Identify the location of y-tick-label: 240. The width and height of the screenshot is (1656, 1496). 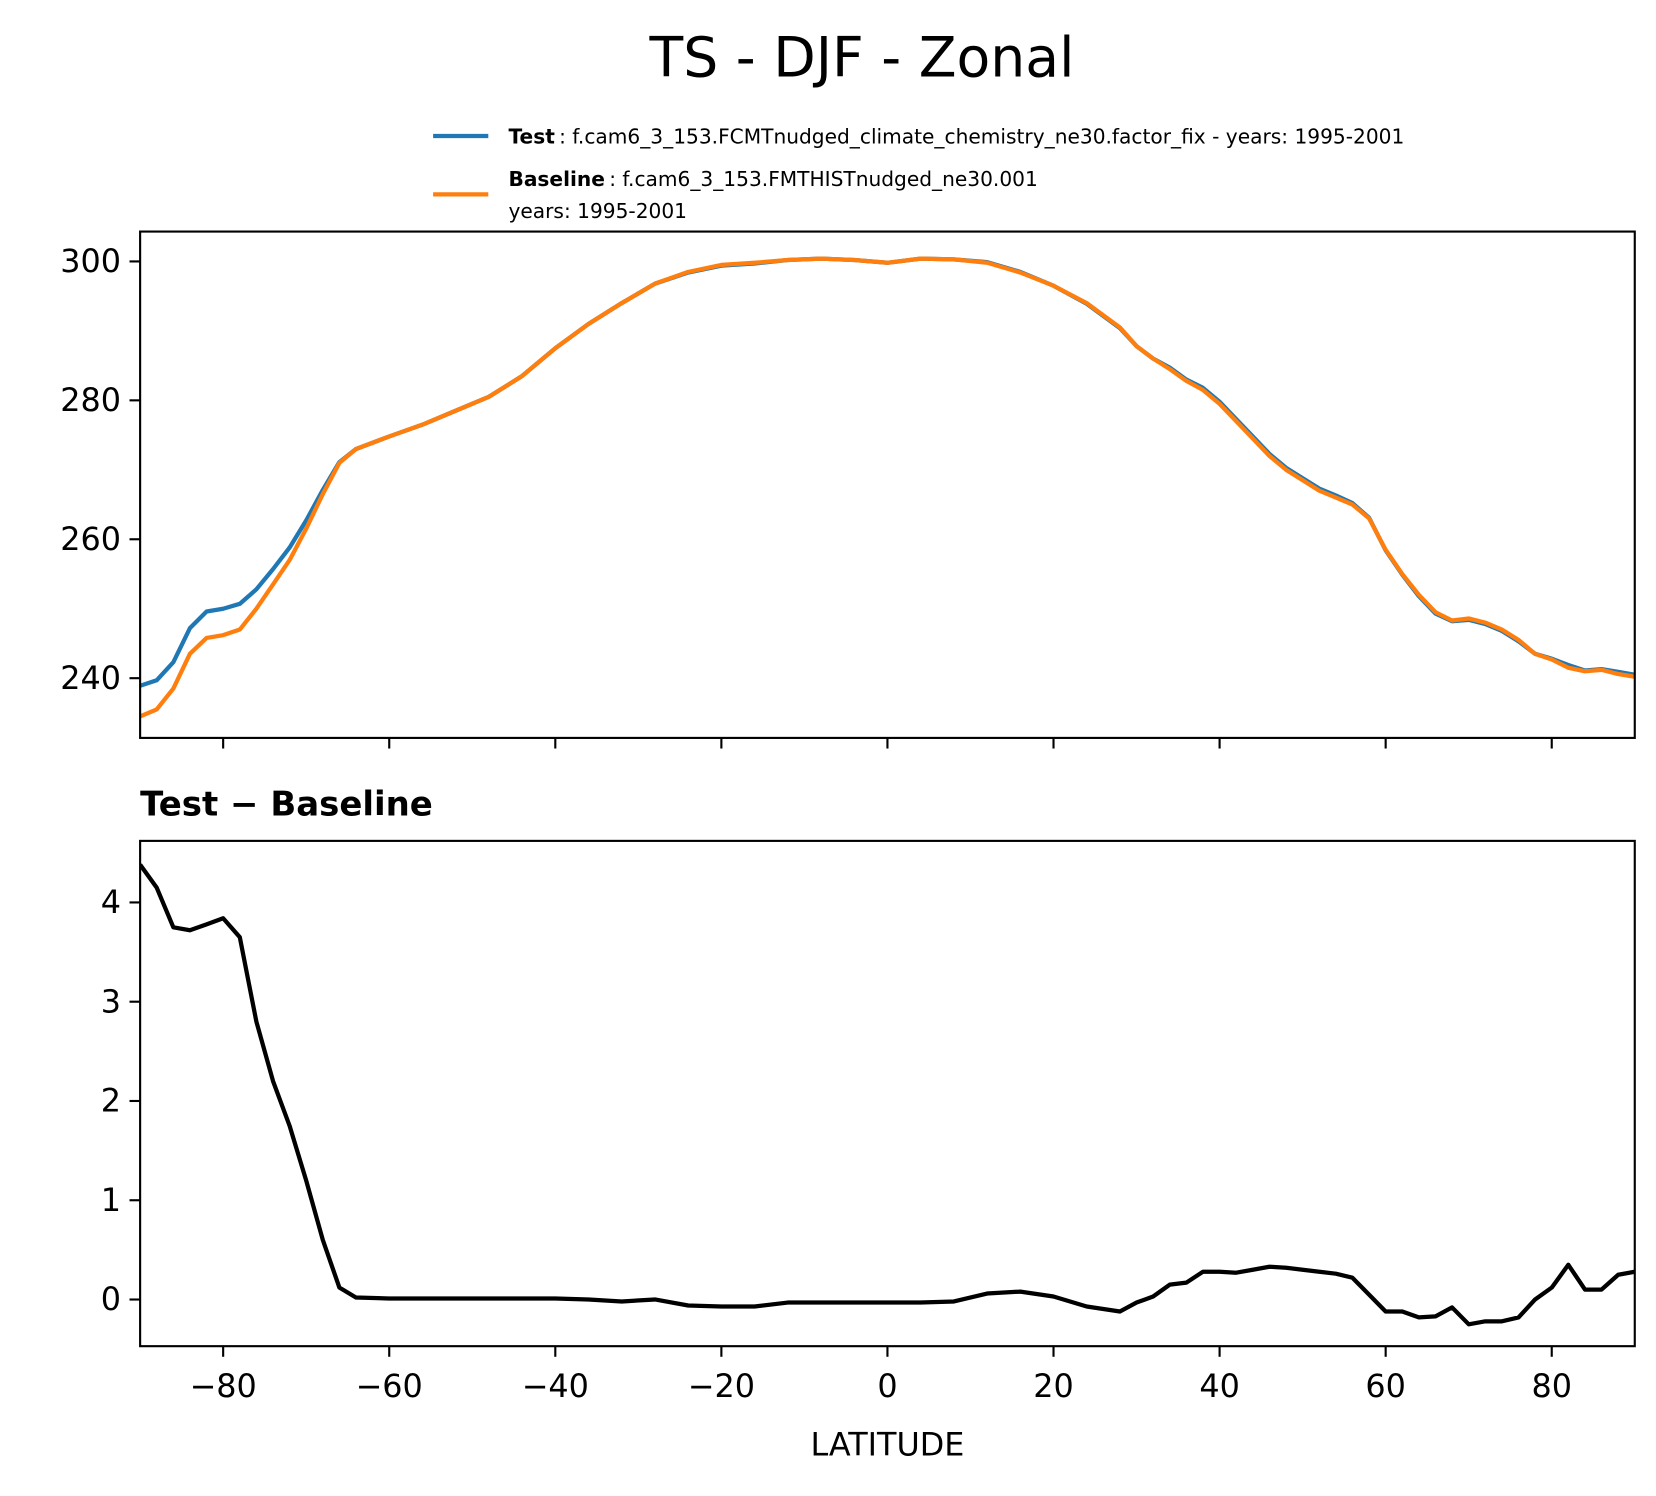
(90, 678).